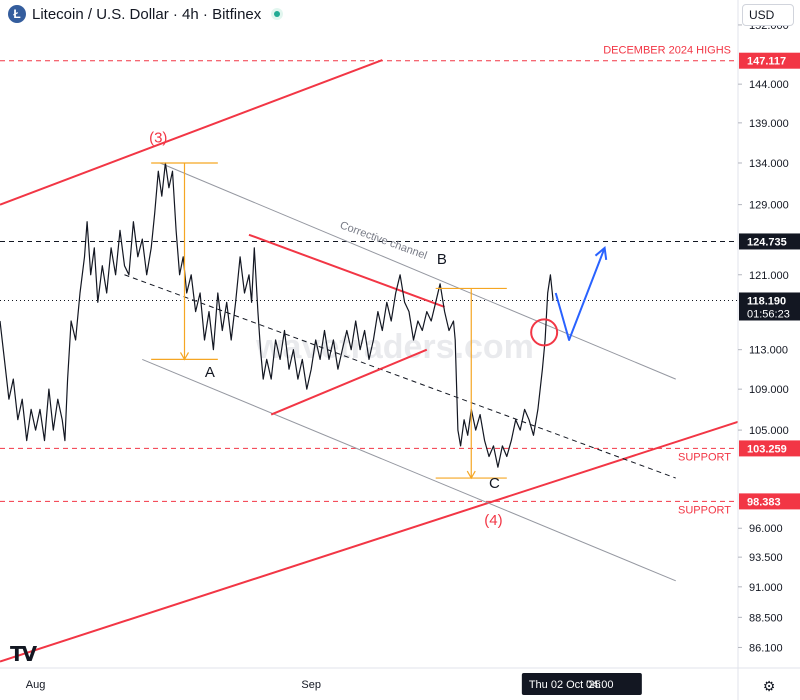 This screenshot has width=800, height=700. I want to click on level-caption-4: SUPPORT, so click(704, 510).